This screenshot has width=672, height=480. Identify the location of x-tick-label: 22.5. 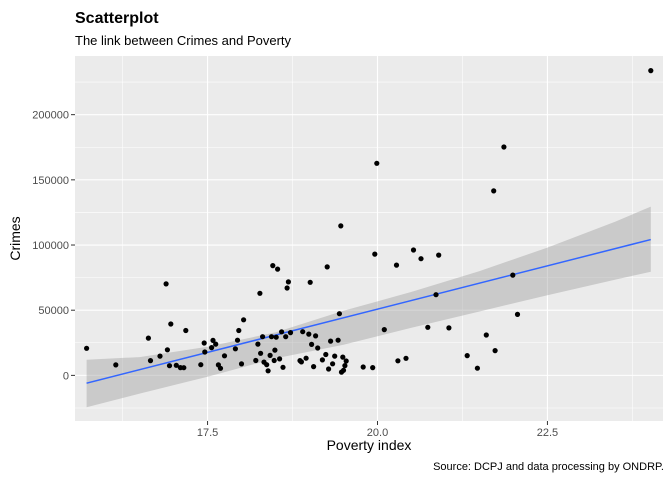
(547, 433).